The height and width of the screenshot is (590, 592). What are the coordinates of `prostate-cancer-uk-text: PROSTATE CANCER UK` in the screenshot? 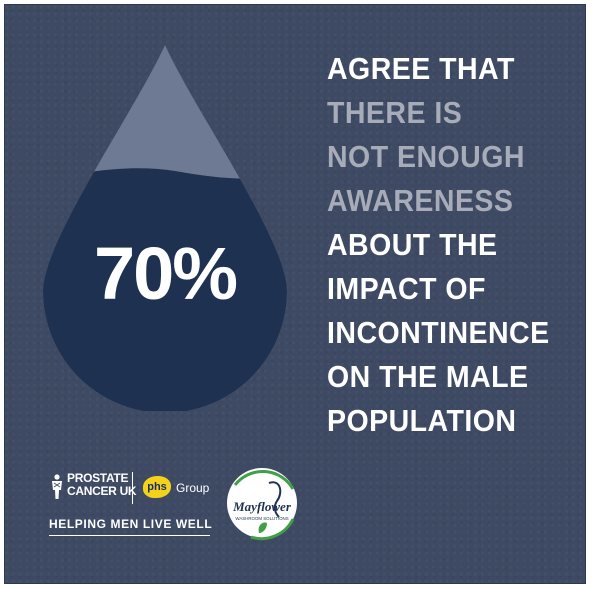 It's located at (102, 484).